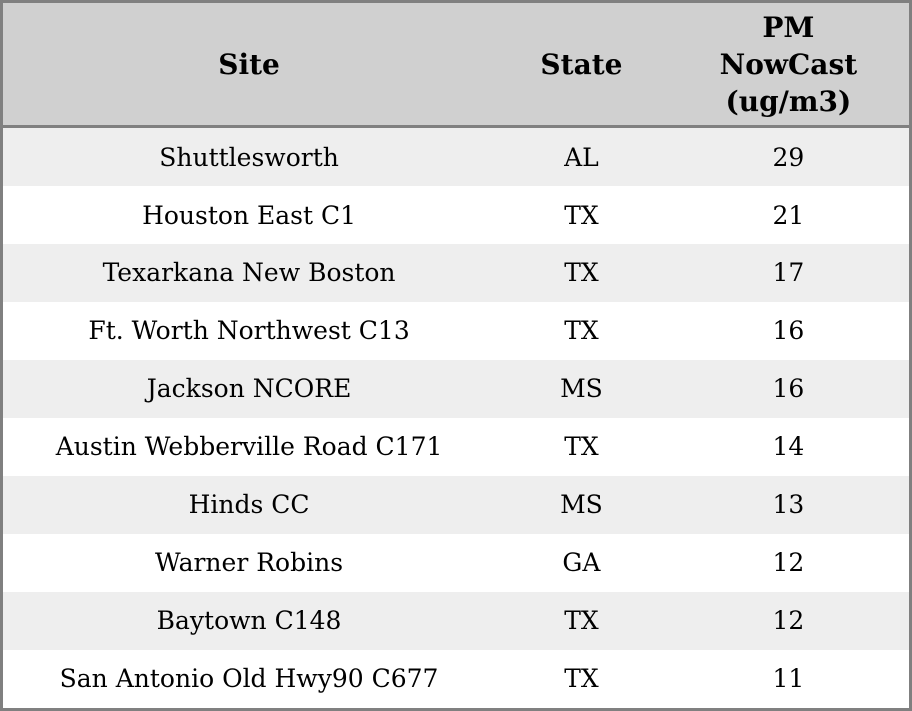 The height and width of the screenshot is (711, 912). I want to click on column-header-state: State, so click(581, 64).